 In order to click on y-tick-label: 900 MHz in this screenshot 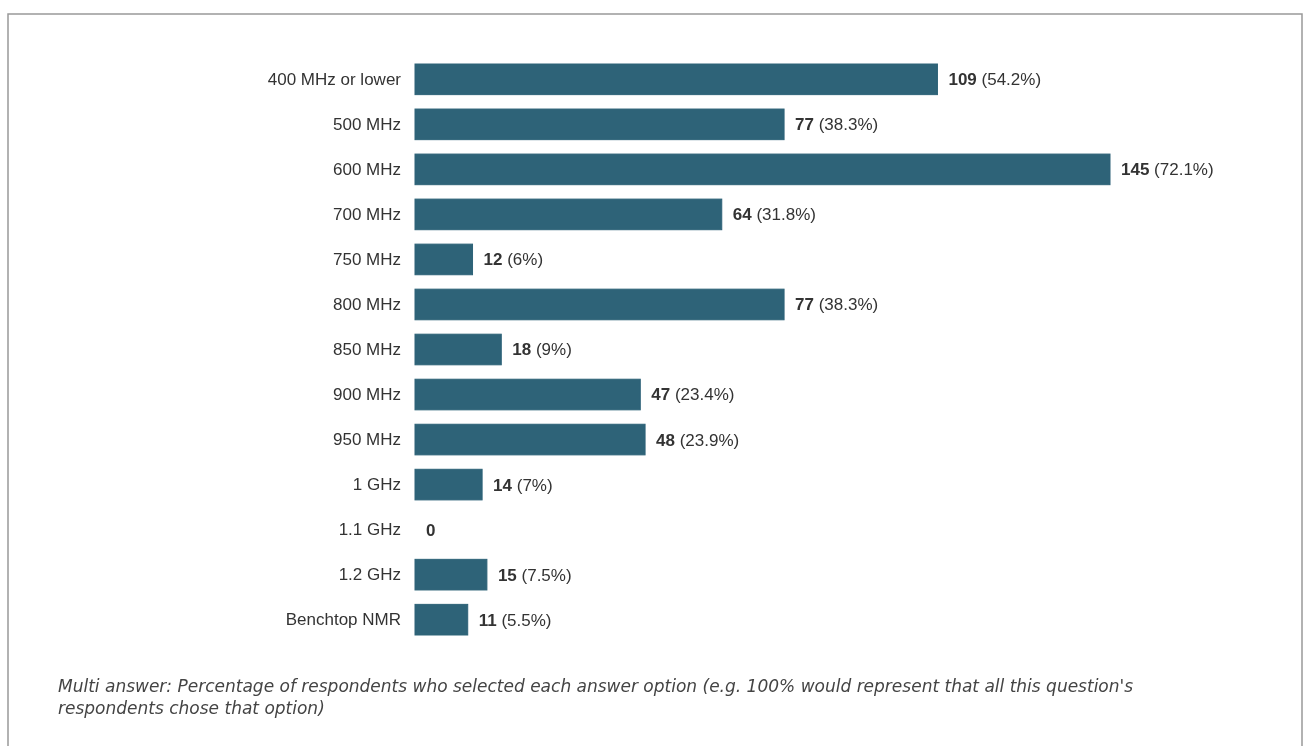, I will do `click(366, 394)`.